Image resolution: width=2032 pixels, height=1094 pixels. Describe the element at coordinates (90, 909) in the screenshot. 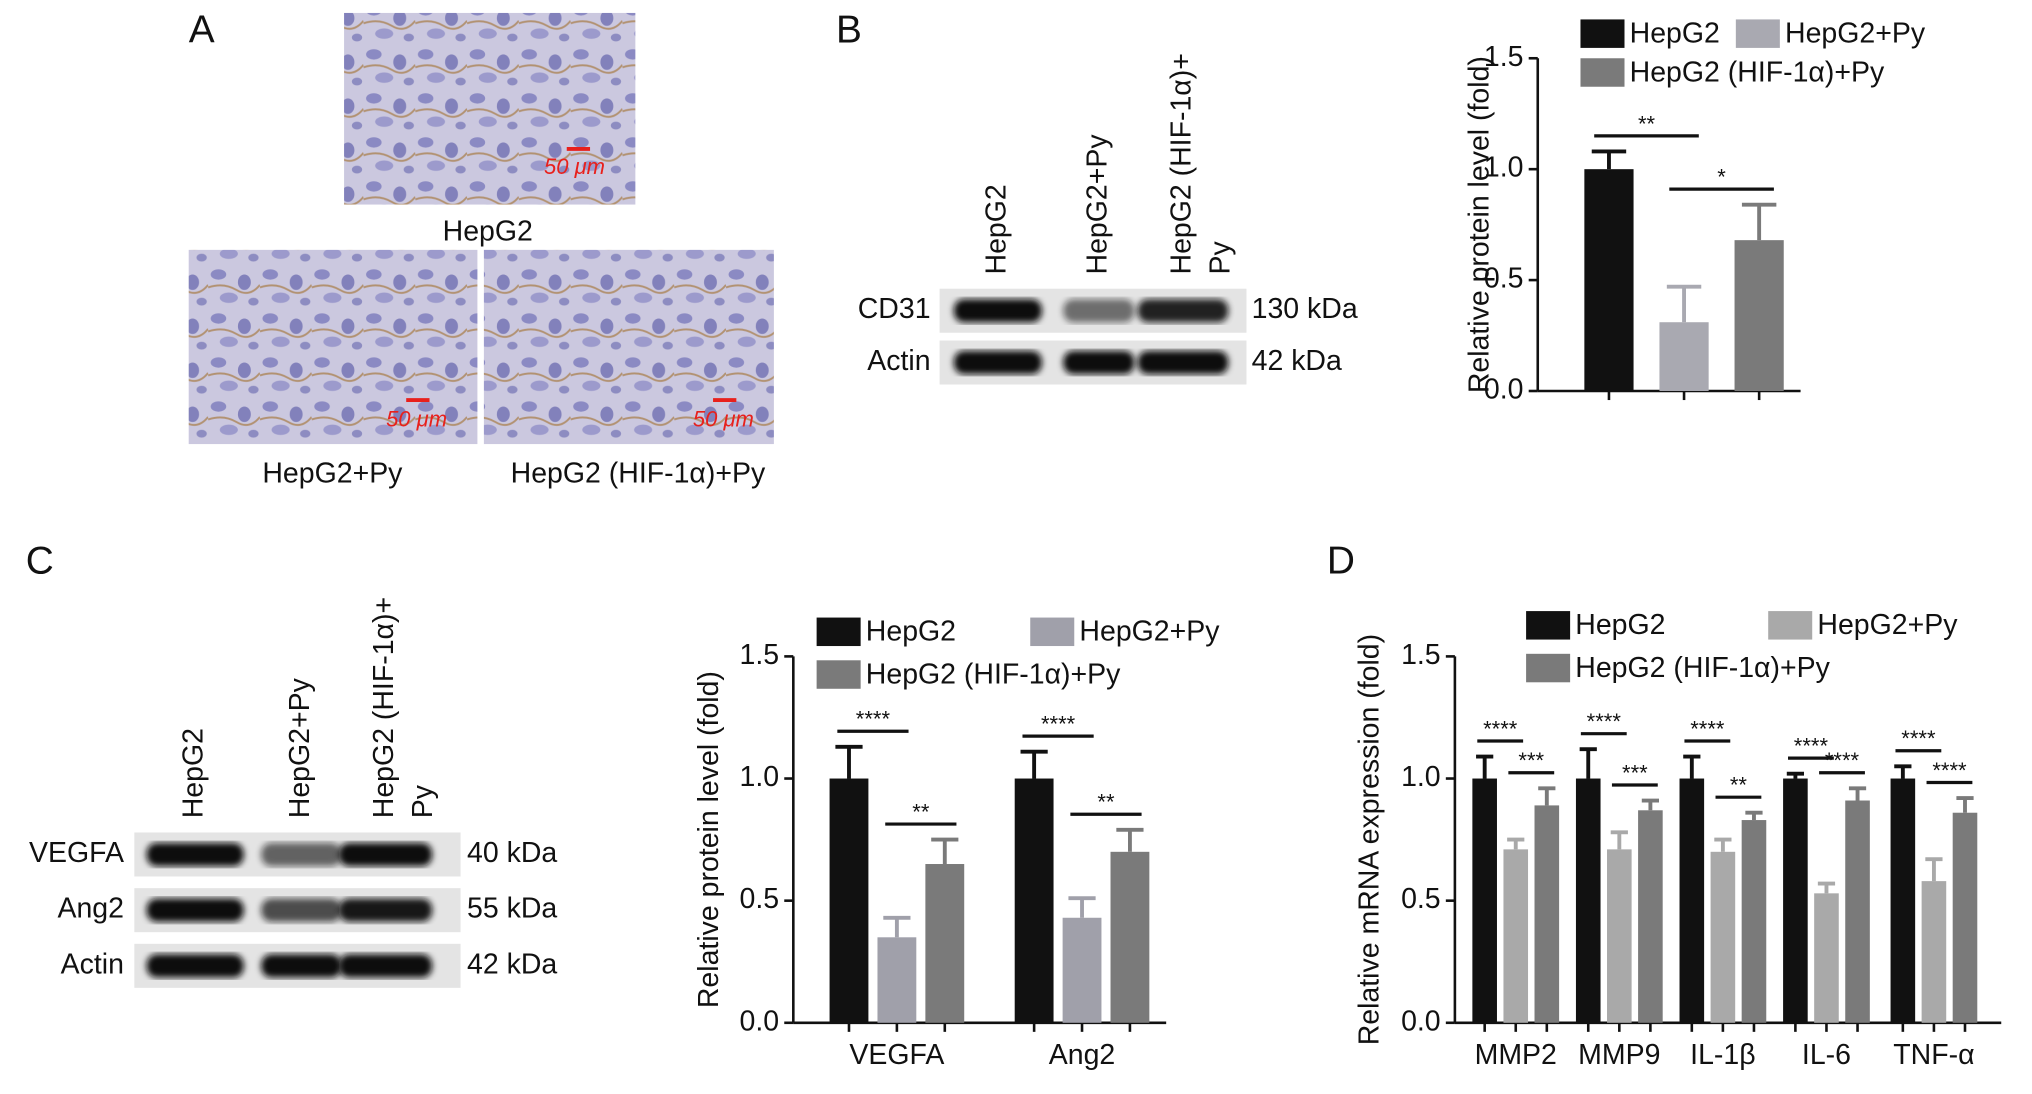

I see `protein-label: Ang2` at that location.